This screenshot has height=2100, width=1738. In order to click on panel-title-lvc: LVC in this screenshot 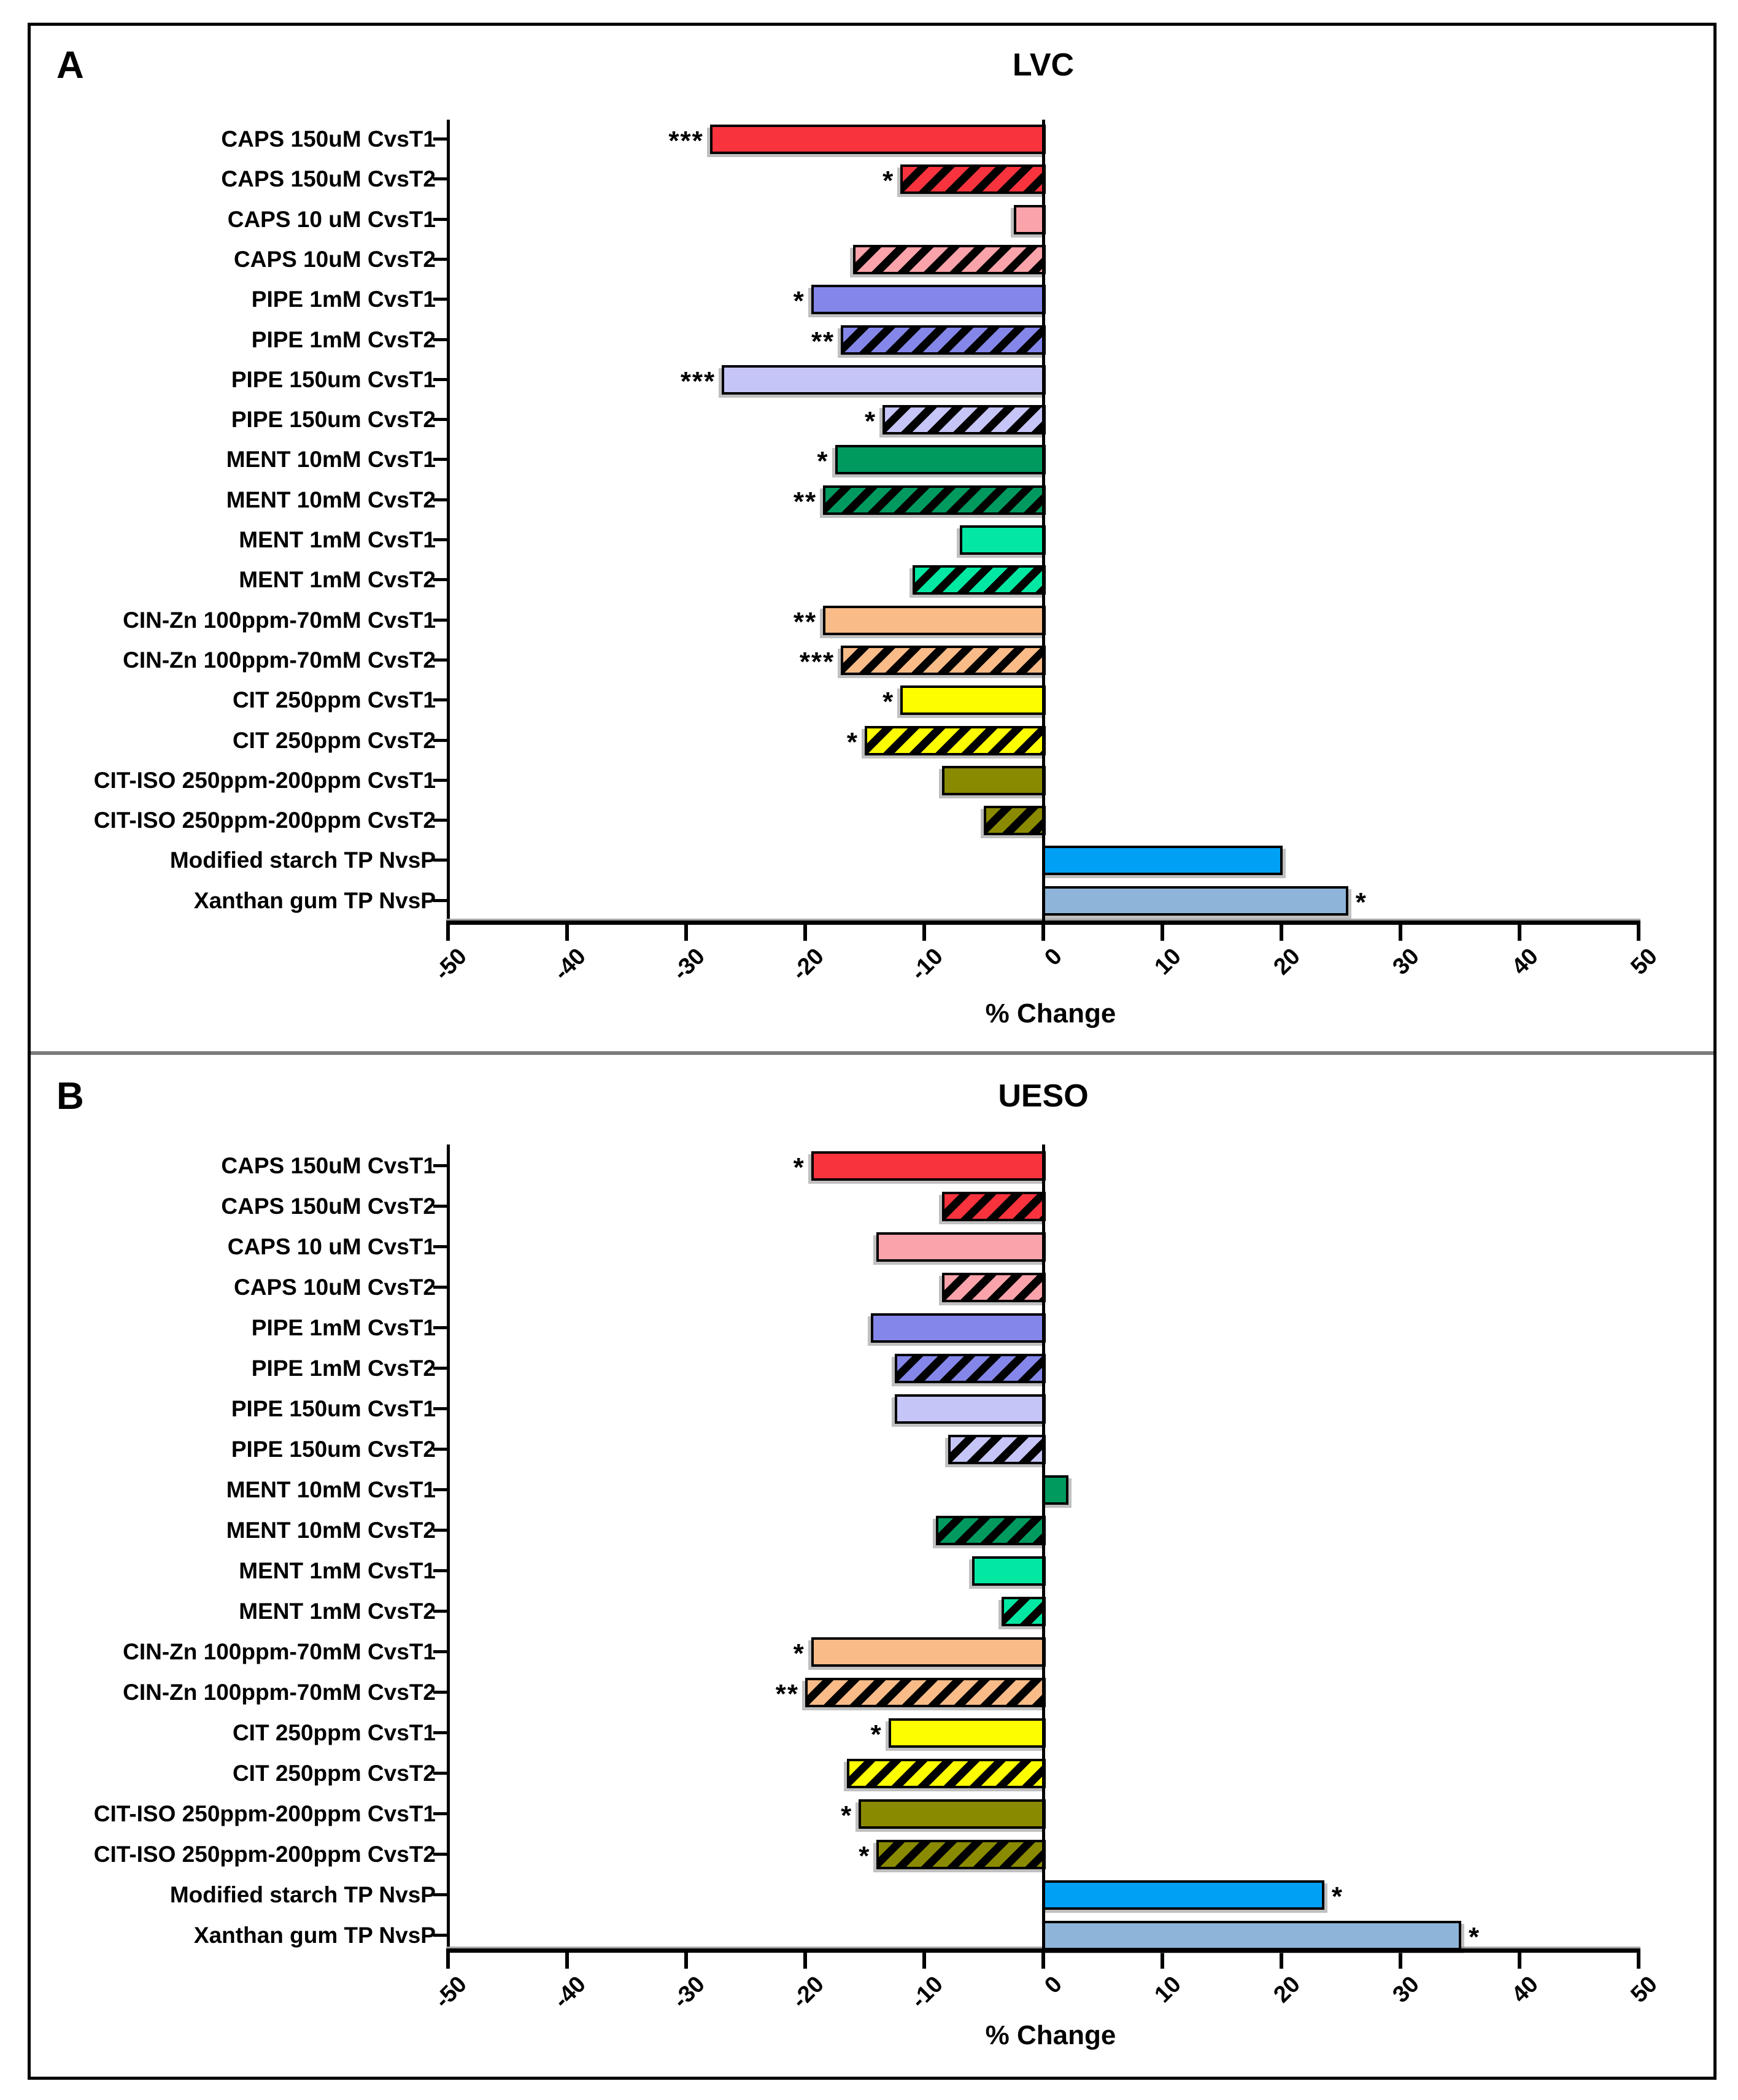, I will do `click(1043, 65)`.